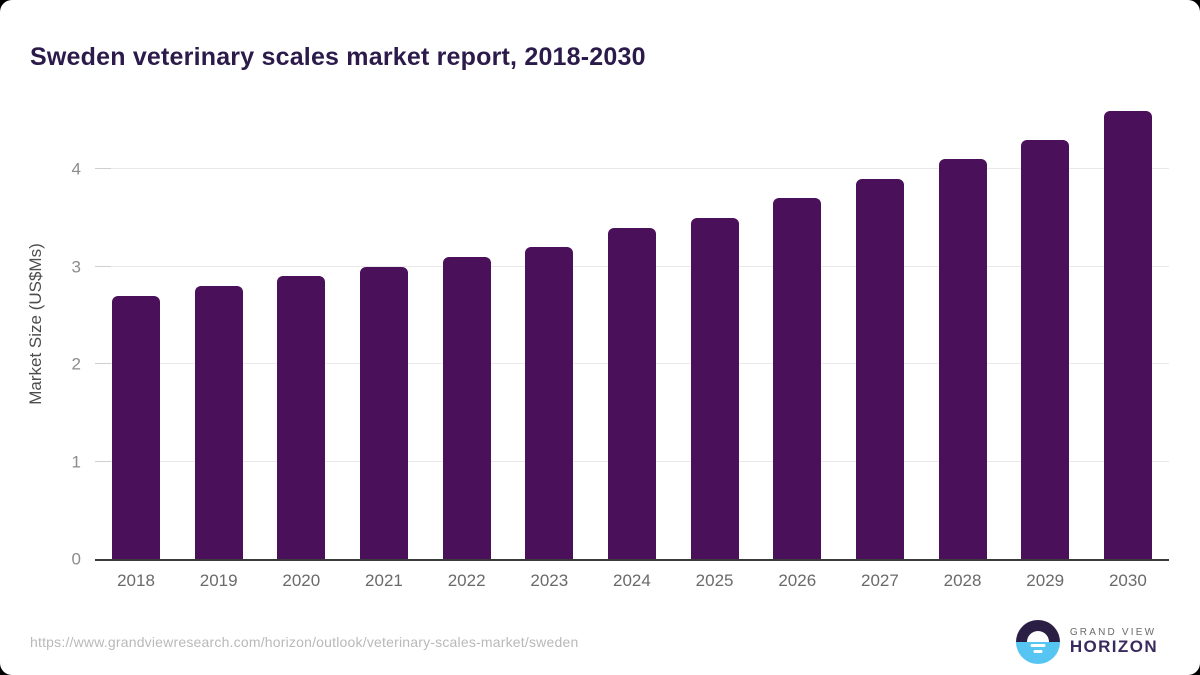  I want to click on bar-2019, so click(218, 422).